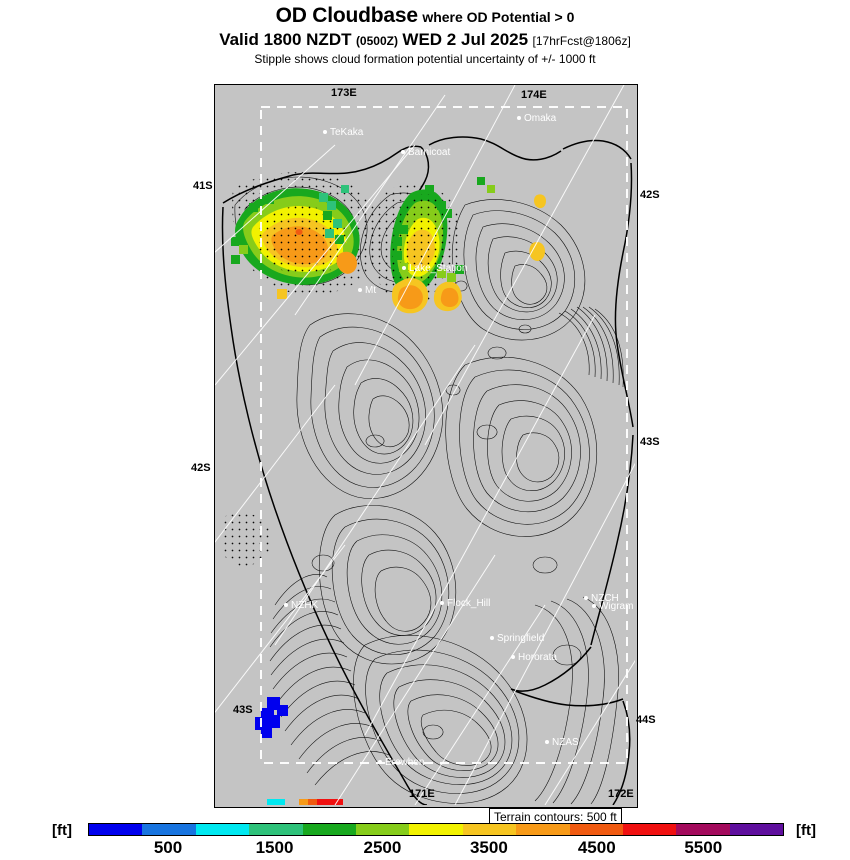 The width and height of the screenshot is (850, 860). I want to click on forecast-hour: [17hrFcst@1806z], so click(581, 41).